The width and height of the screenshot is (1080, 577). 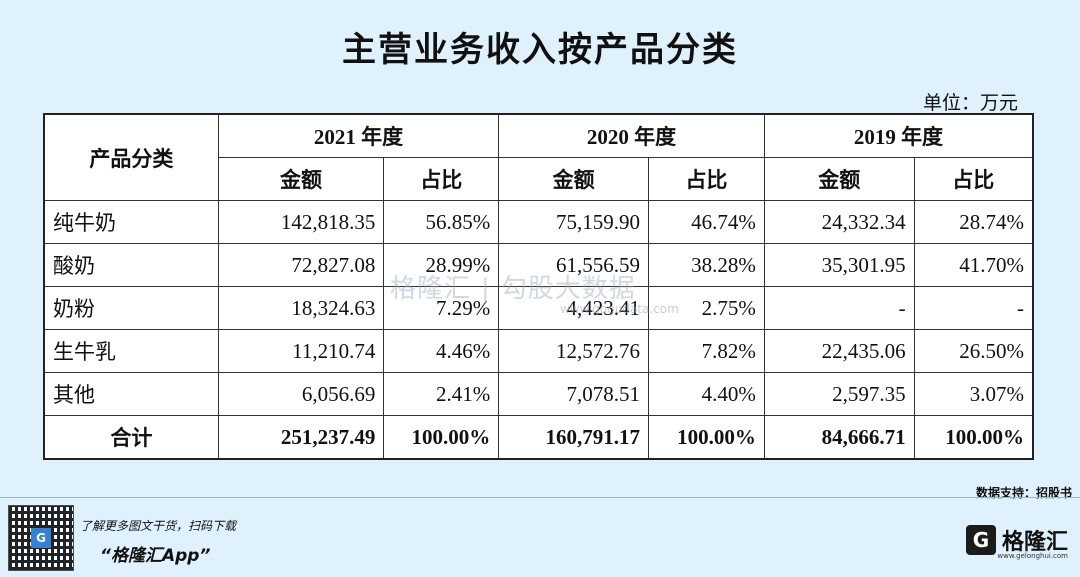 I want to click on table-cell: 72,827.08, so click(x=301, y=265).